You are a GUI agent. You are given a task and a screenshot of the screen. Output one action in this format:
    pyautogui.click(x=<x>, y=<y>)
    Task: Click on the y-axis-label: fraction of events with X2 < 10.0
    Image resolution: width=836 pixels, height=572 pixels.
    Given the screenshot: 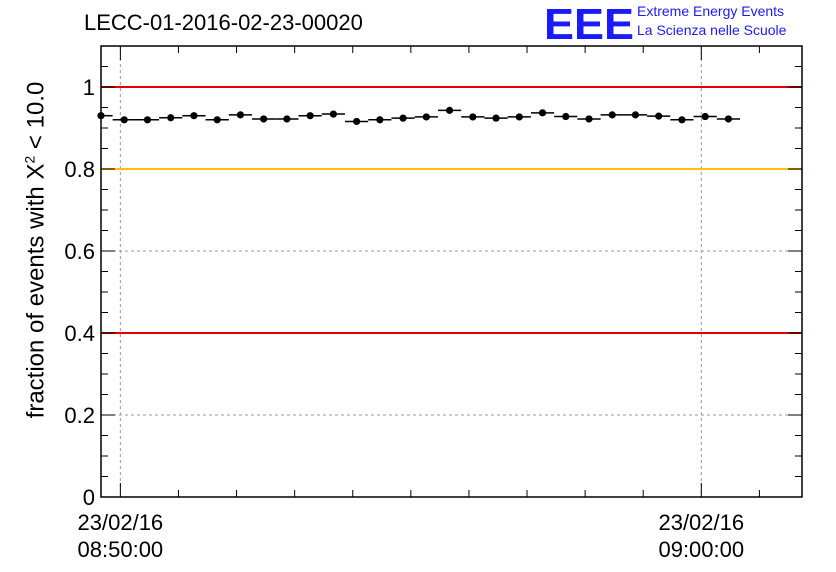 What is the action you would take?
    pyautogui.click(x=36, y=250)
    